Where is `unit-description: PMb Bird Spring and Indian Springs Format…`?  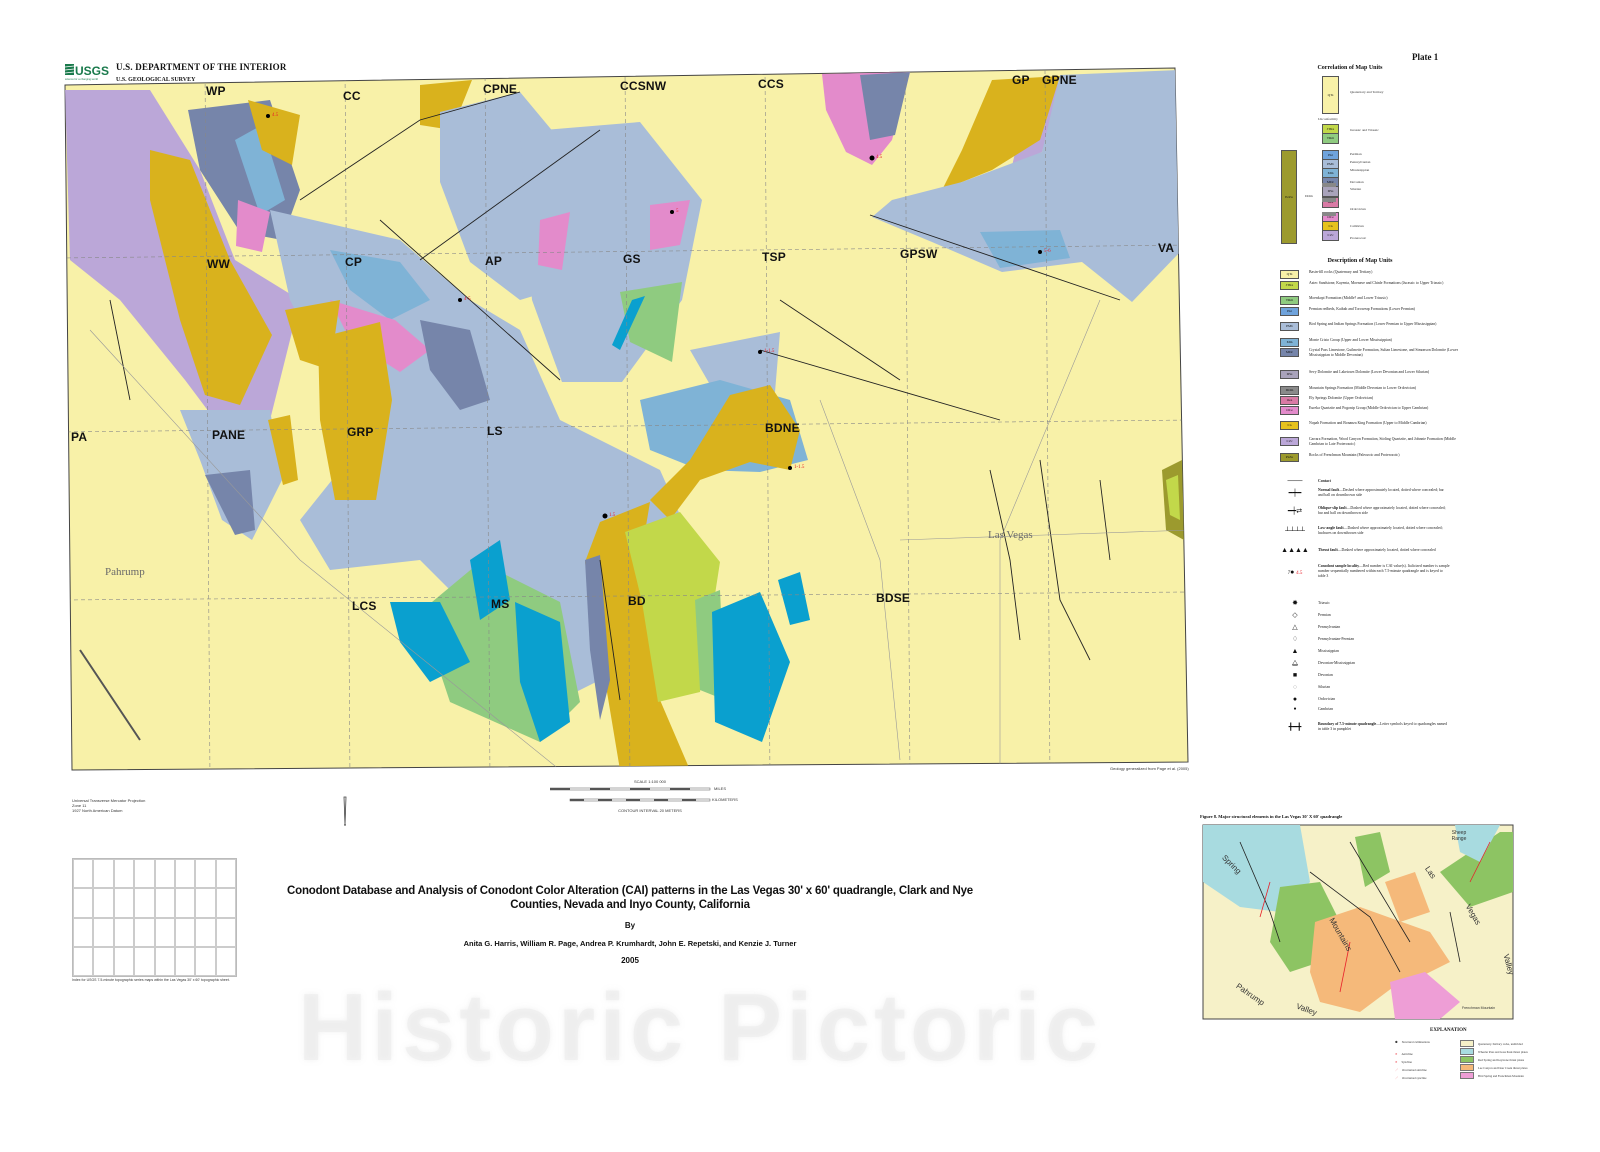 unit-description: PMb Bird Spring and Indian Springs Format… is located at coordinates (1370, 326).